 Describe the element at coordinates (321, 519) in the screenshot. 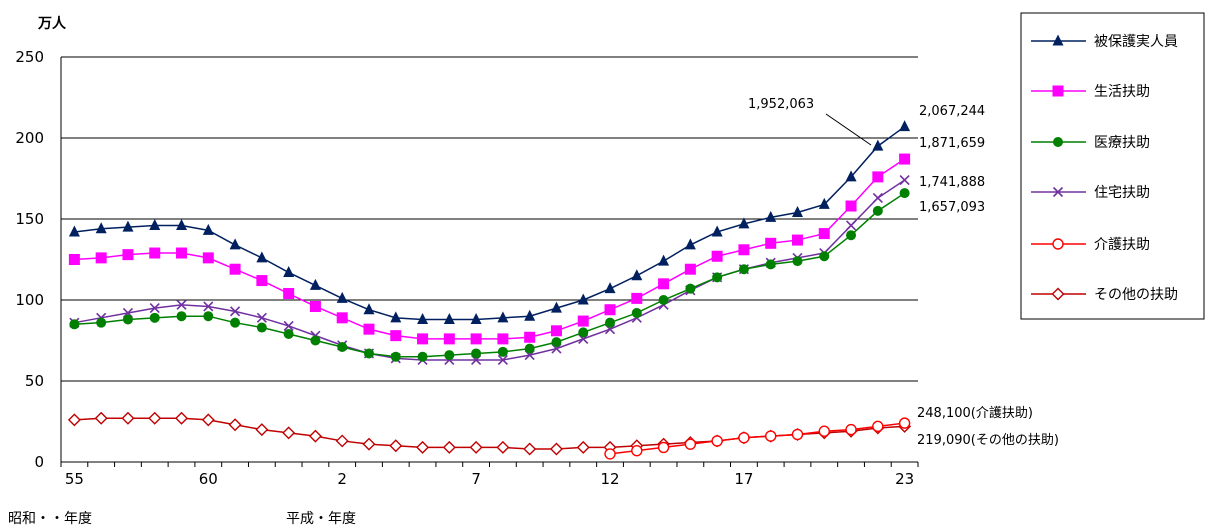

I see `era-label-heisei: 平成・年度` at that location.